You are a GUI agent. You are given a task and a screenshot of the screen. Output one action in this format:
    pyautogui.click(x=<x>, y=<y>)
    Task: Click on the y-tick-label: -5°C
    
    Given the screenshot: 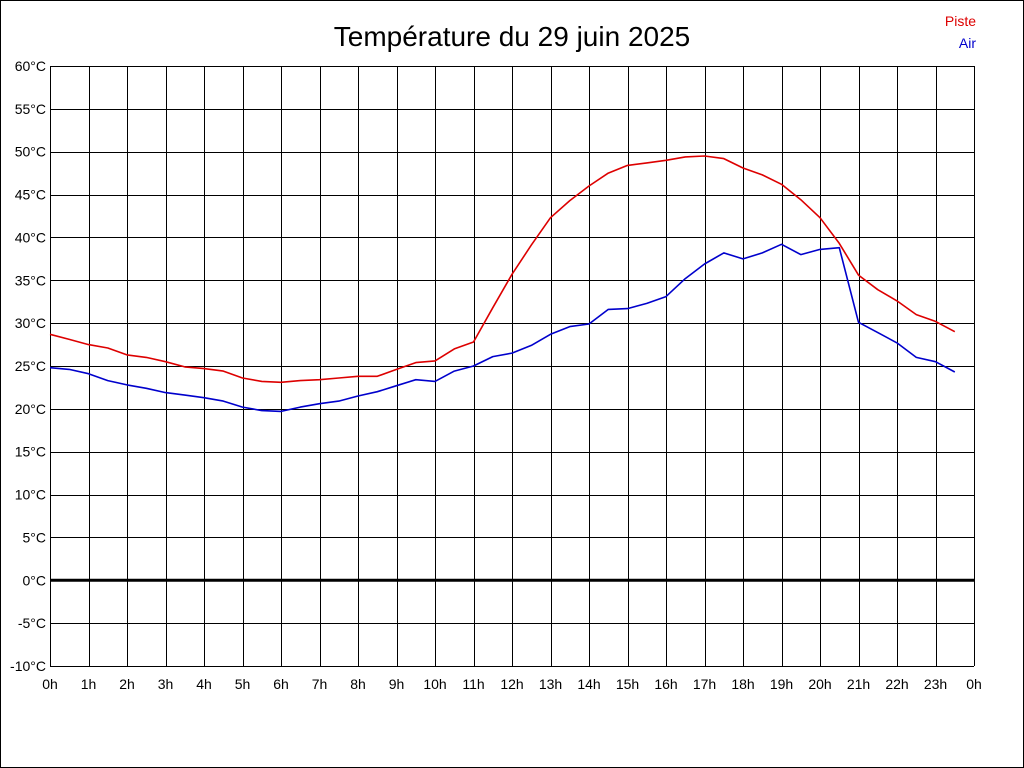 What is the action you would take?
    pyautogui.click(x=32, y=623)
    